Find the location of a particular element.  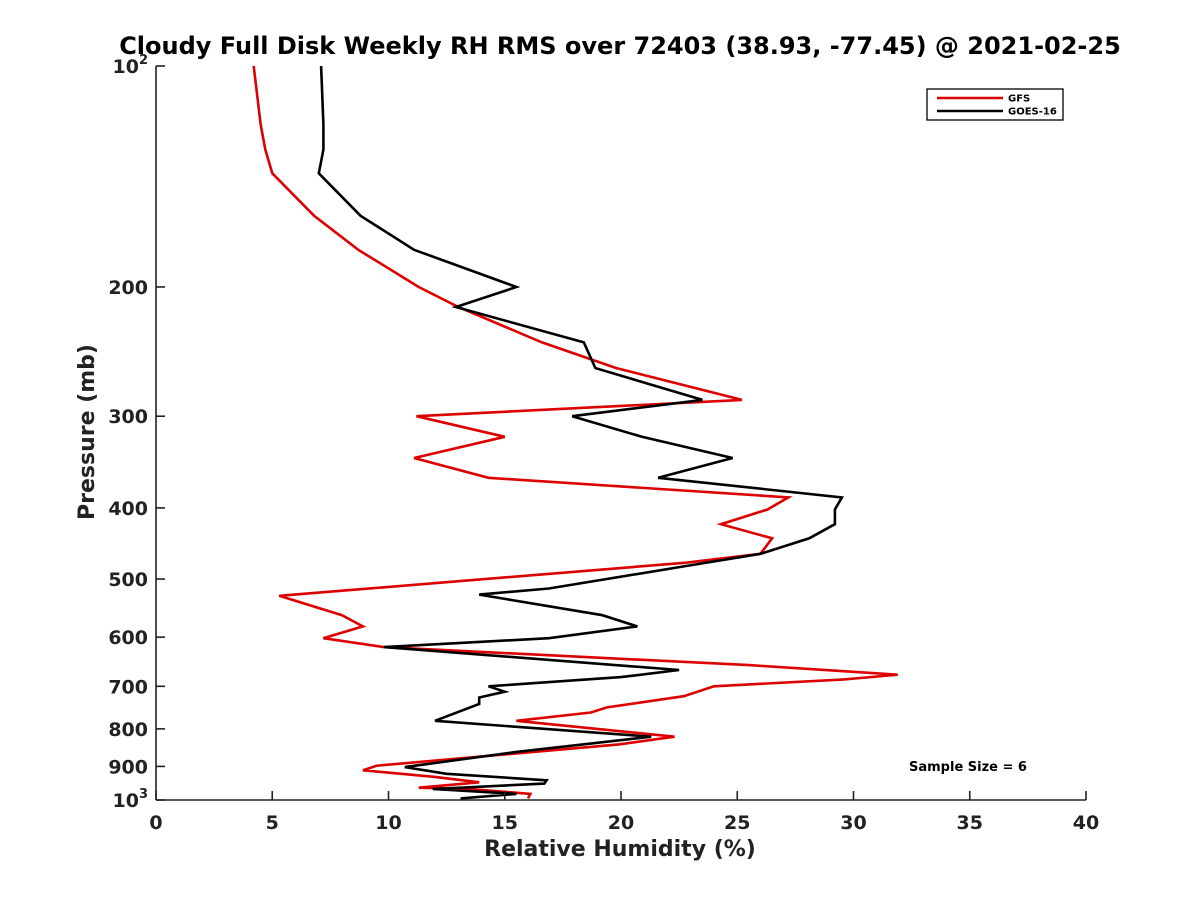

legend-box is located at coordinates (995, 104).